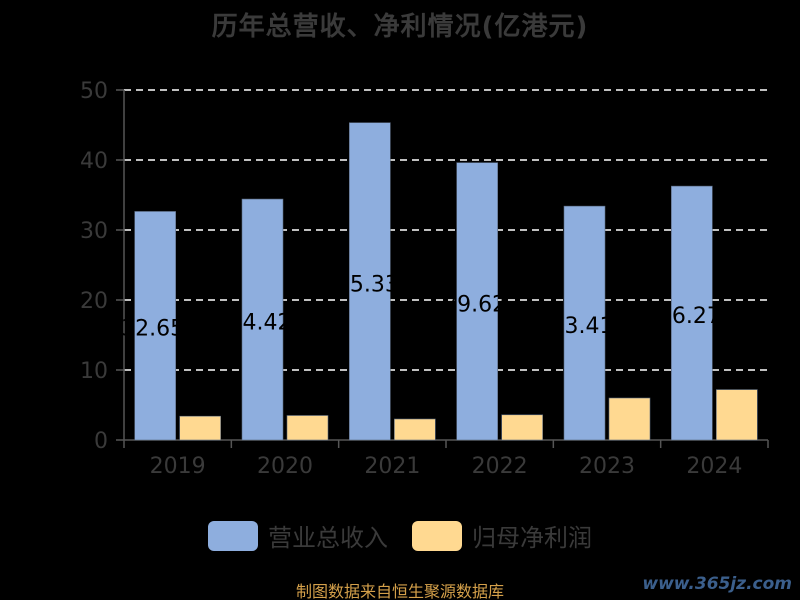 The width and height of the screenshot is (800, 600). What do you see at coordinates (400, 27) in the screenshot?
I see `chart-title: 历年总营收、净利情况(亿港元)` at bounding box center [400, 27].